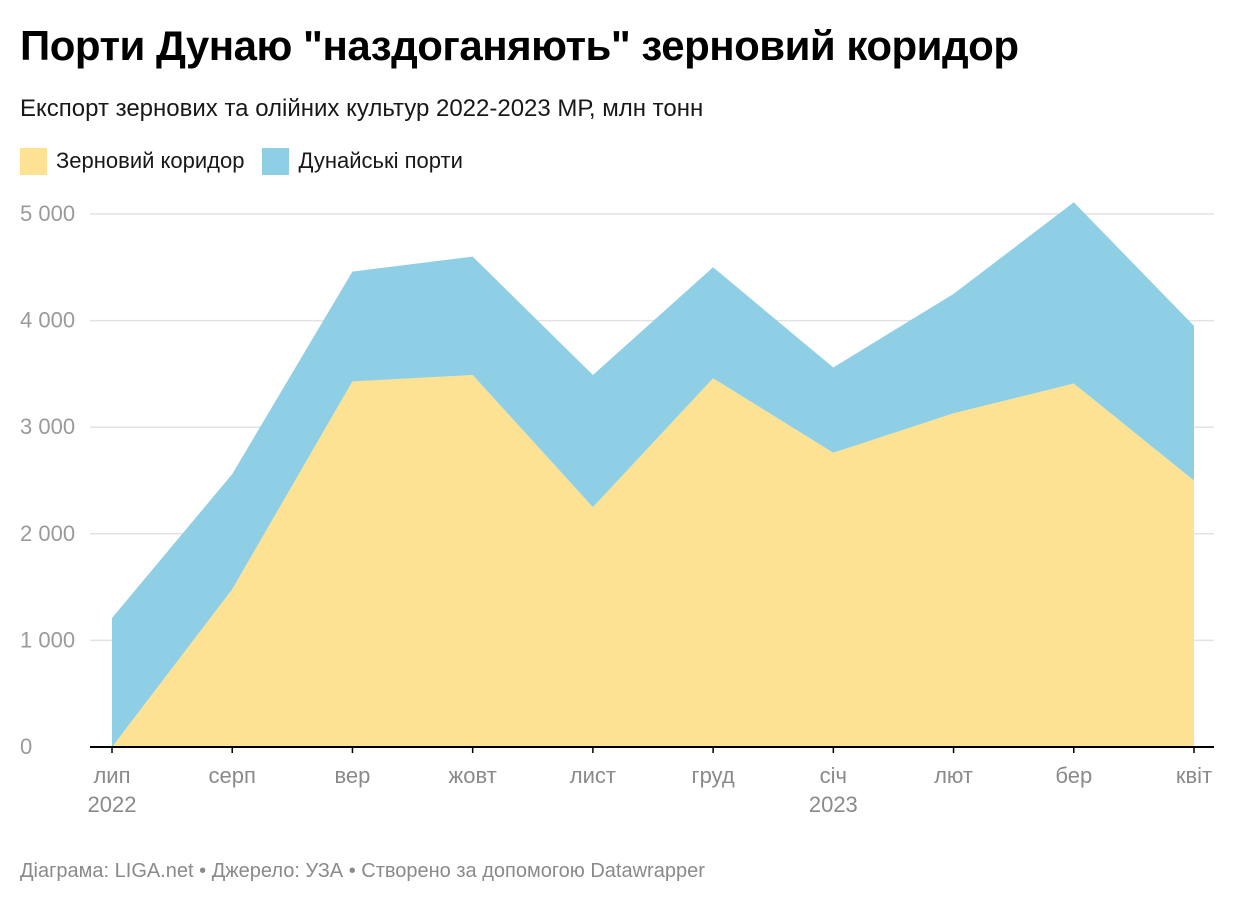 The image size is (1240, 904). I want to click on y-tick-label: 0, so click(26, 746).